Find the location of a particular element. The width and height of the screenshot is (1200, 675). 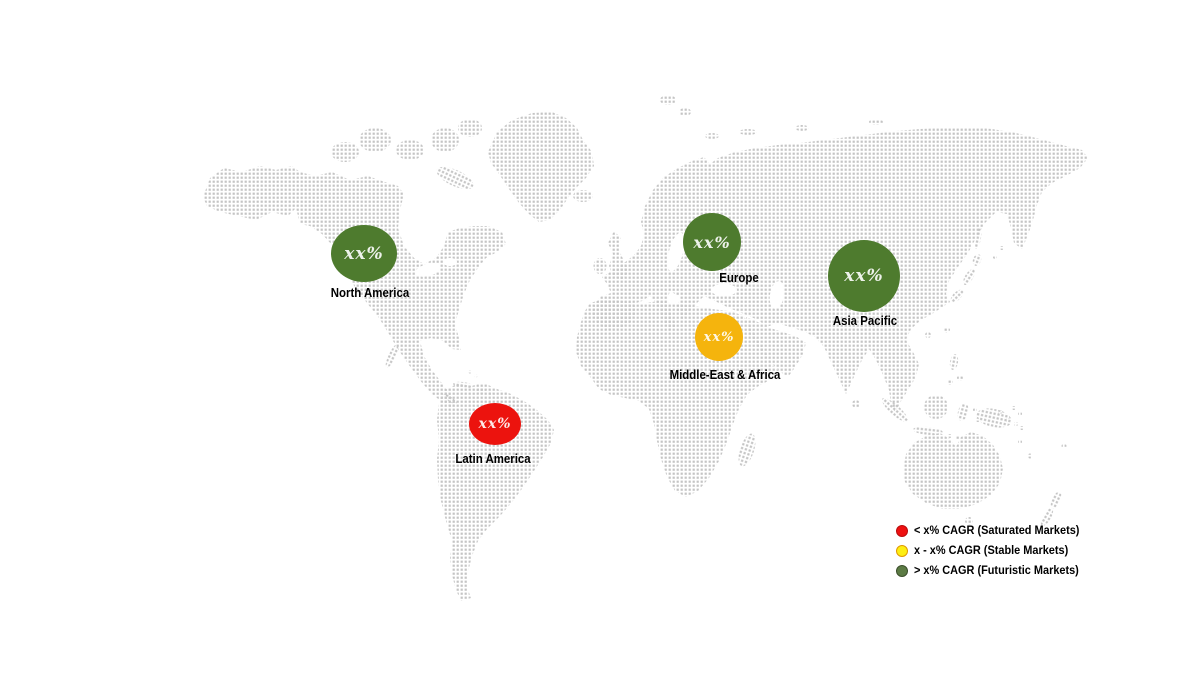

legend-row-saturated: < x% CAGR (Saturated Markets) is located at coordinates (992, 531).